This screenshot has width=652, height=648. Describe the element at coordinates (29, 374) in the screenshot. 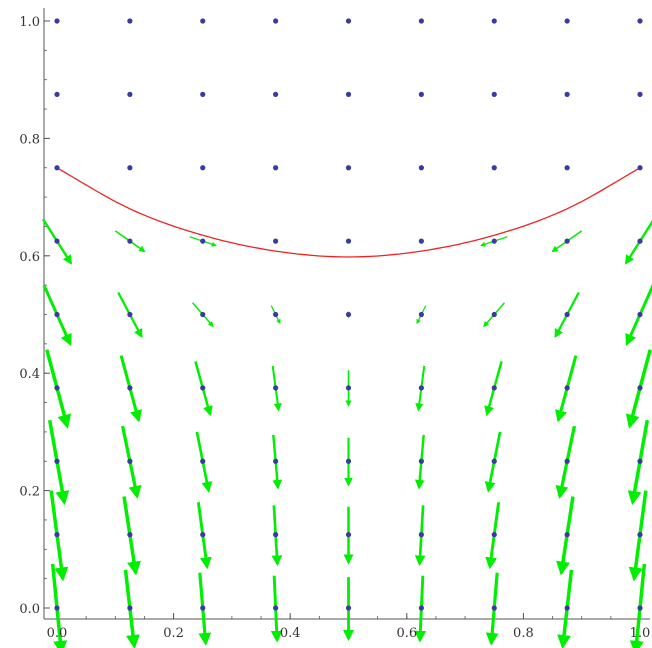

I see `y-tick-label: 0.4` at that location.